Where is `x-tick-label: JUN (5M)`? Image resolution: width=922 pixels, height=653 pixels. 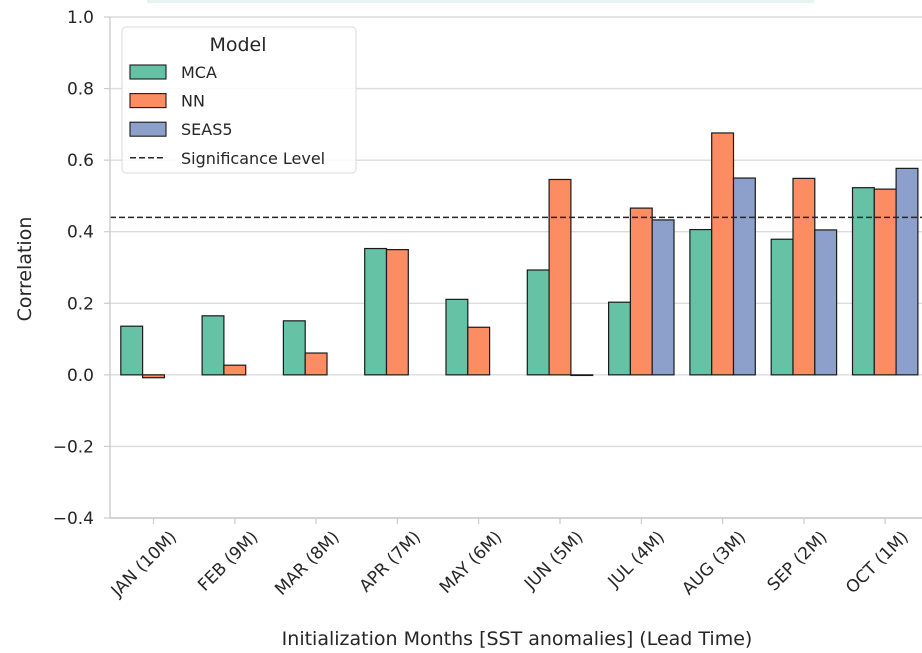
x-tick-label: JUN (5M) is located at coordinates (553, 560).